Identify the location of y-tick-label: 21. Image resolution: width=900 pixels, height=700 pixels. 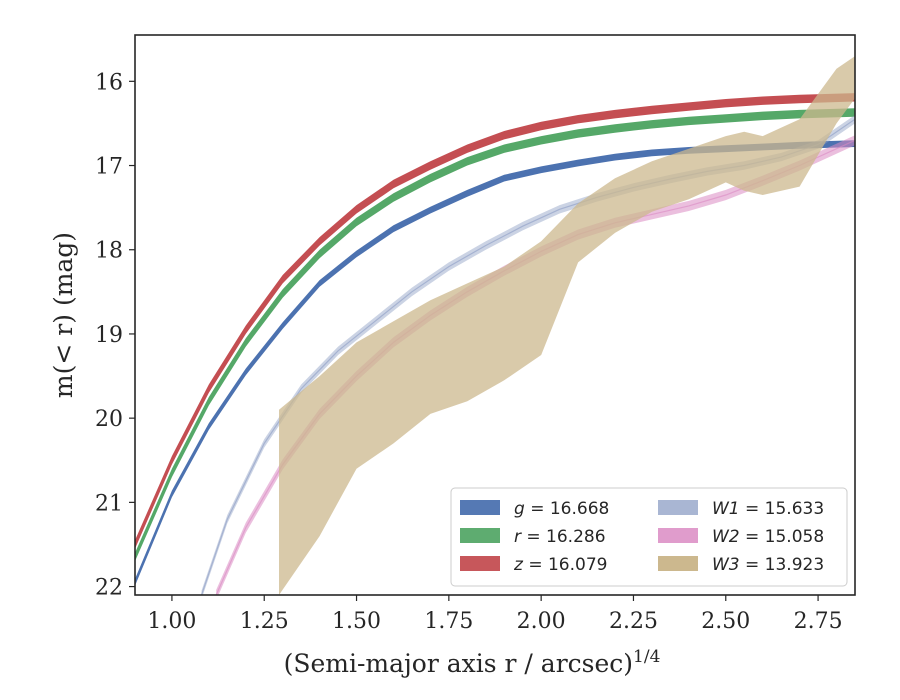
(109, 503).